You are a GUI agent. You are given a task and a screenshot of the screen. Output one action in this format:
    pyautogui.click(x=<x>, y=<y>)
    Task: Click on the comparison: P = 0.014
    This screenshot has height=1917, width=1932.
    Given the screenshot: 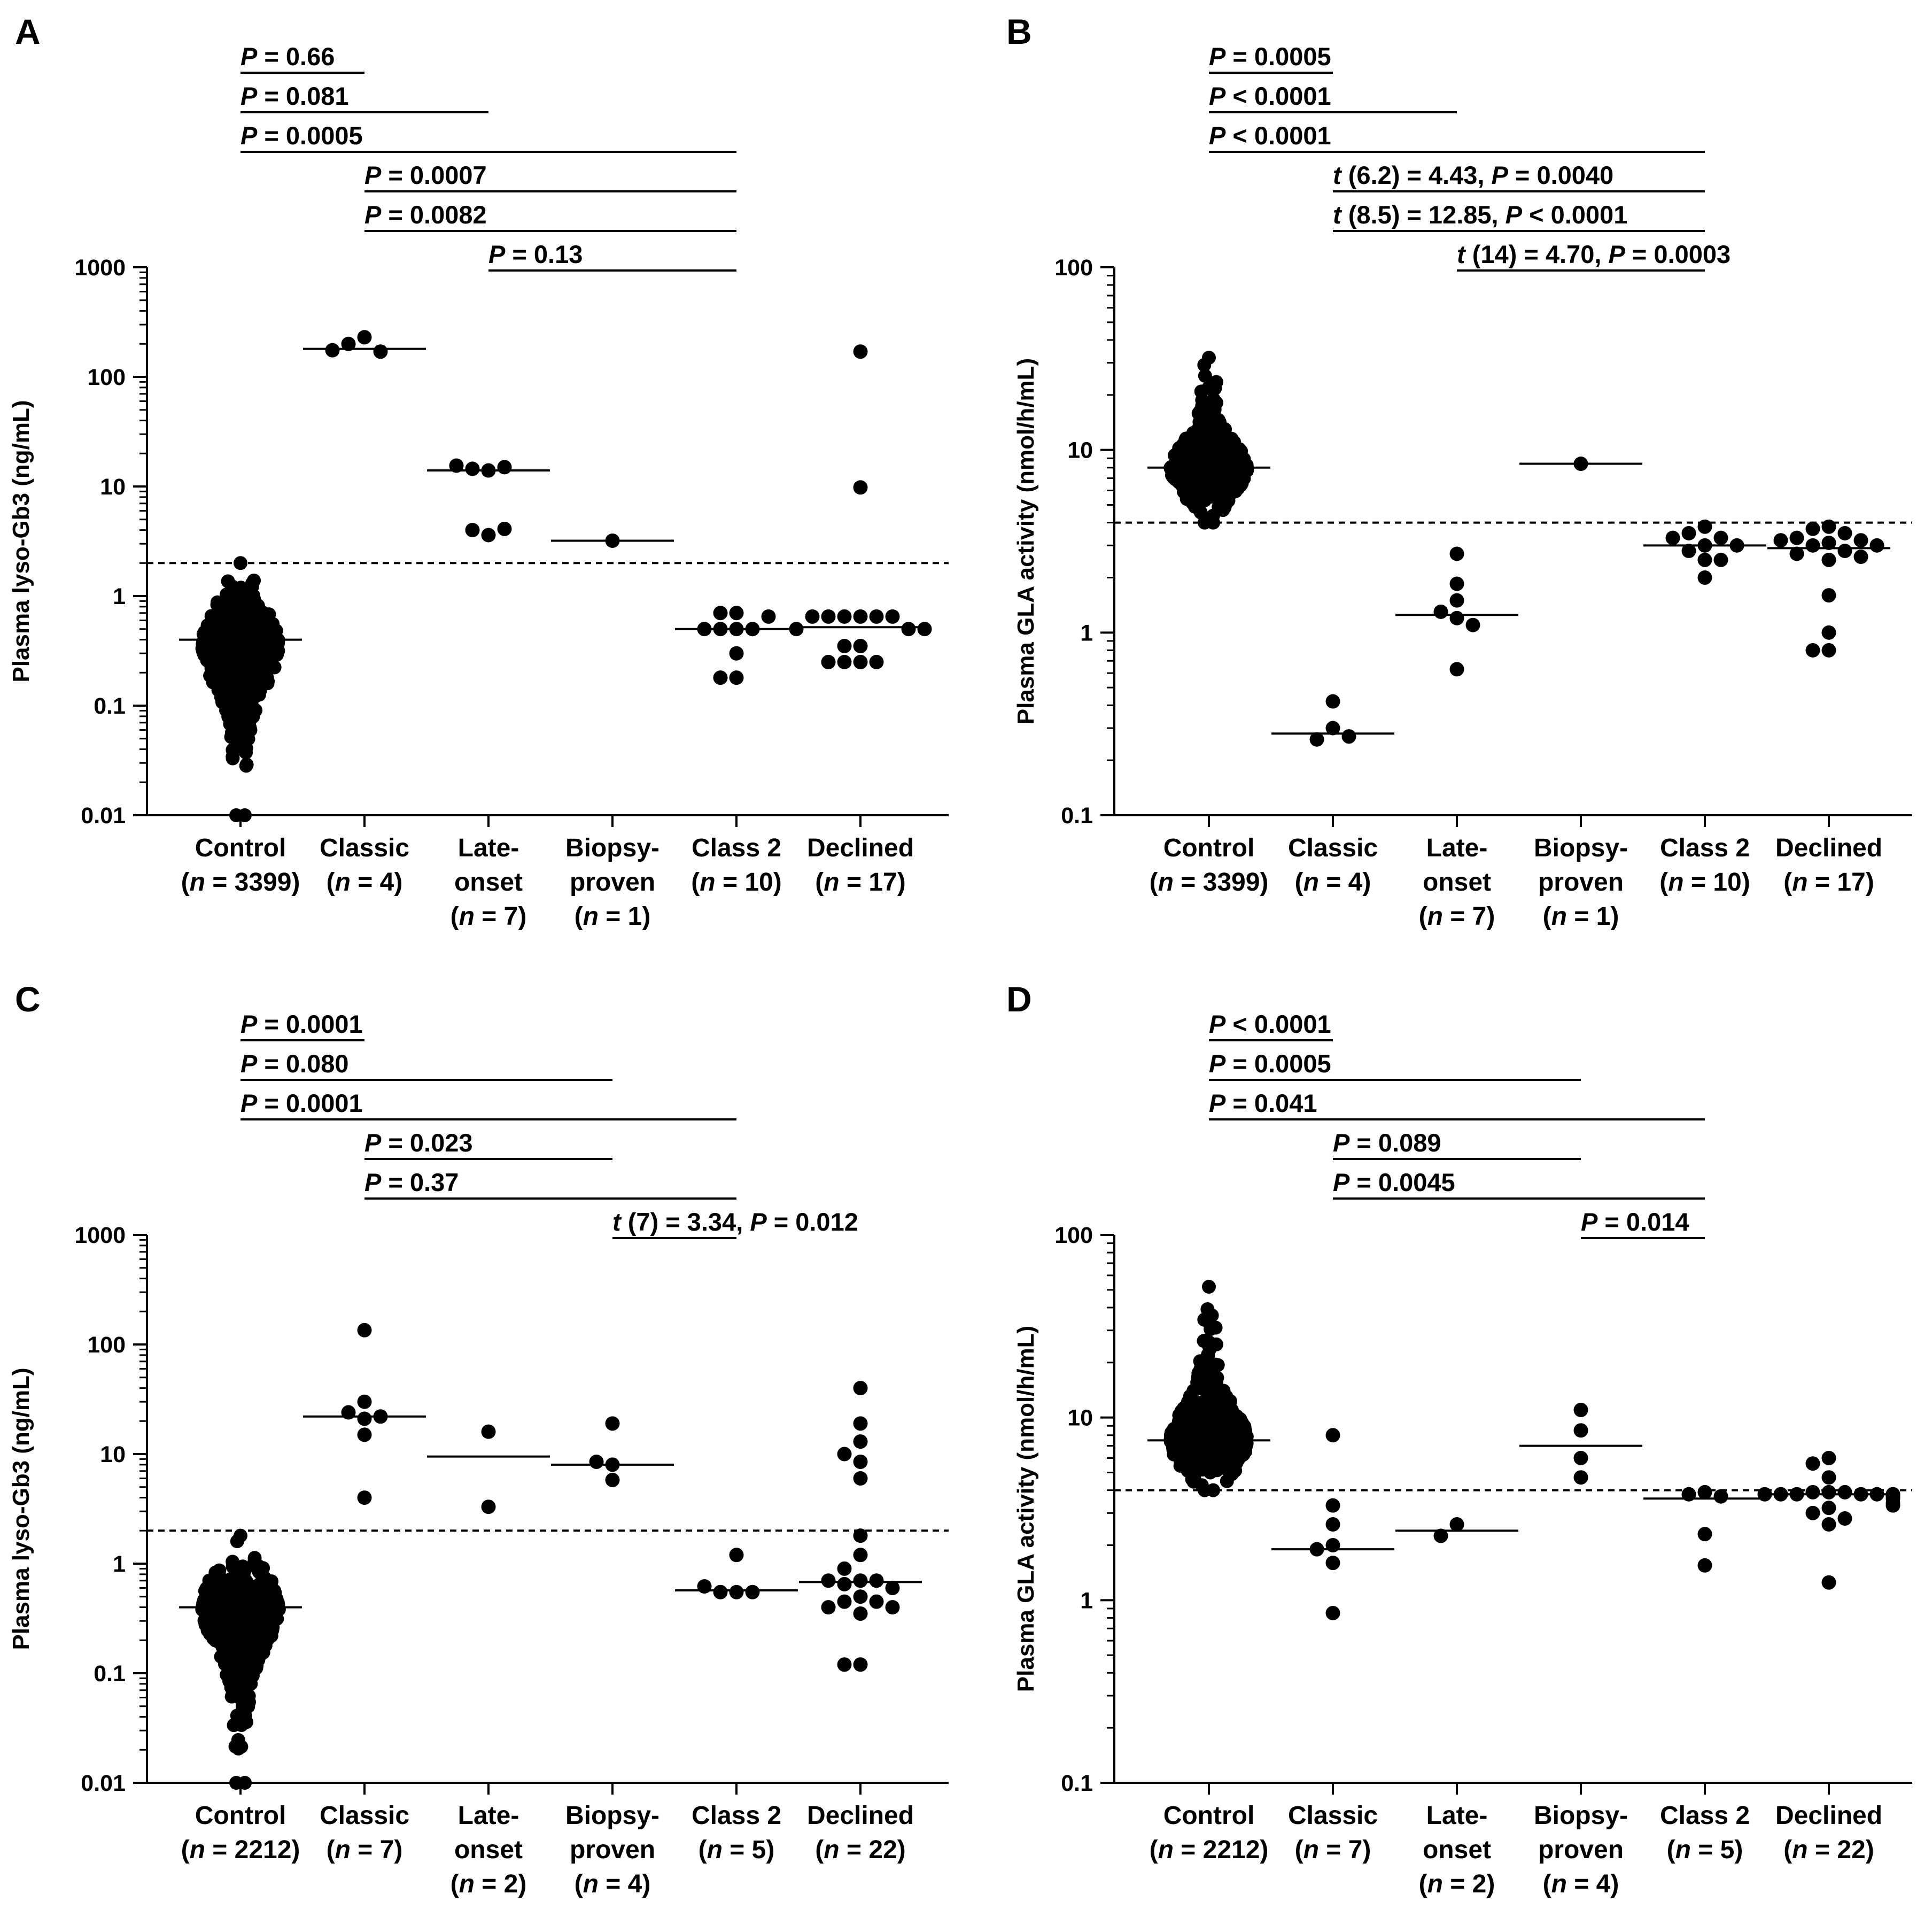 What is the action you would take?
    pyautogui.click(x=1643, y=1223)
    